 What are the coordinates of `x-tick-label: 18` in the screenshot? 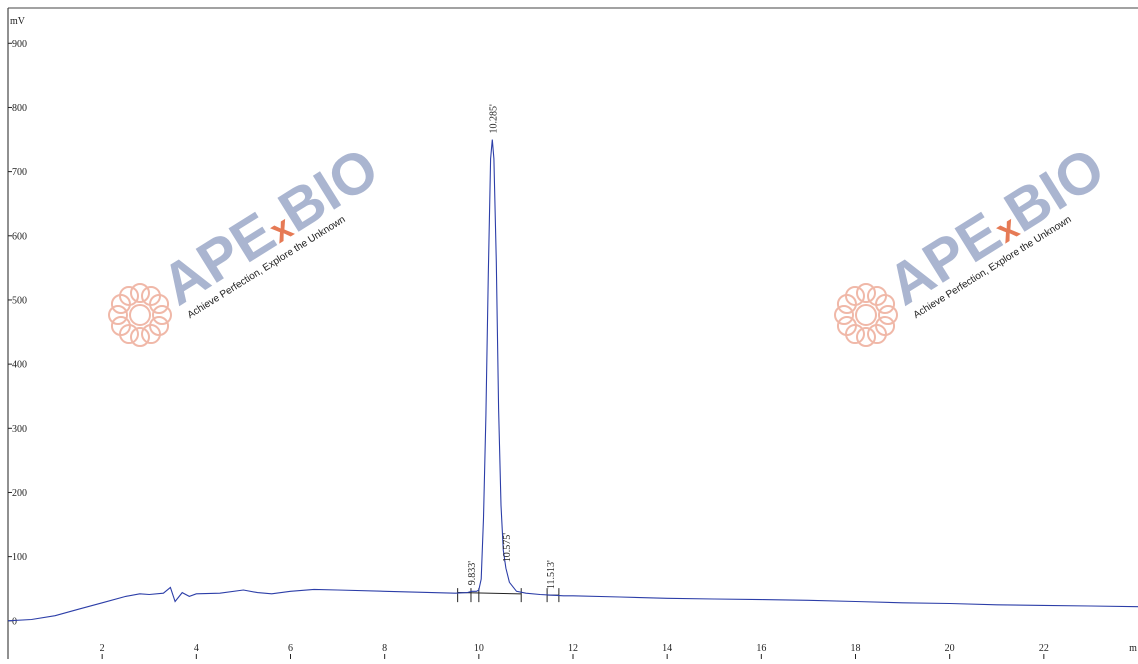 It's located at (856, 648).